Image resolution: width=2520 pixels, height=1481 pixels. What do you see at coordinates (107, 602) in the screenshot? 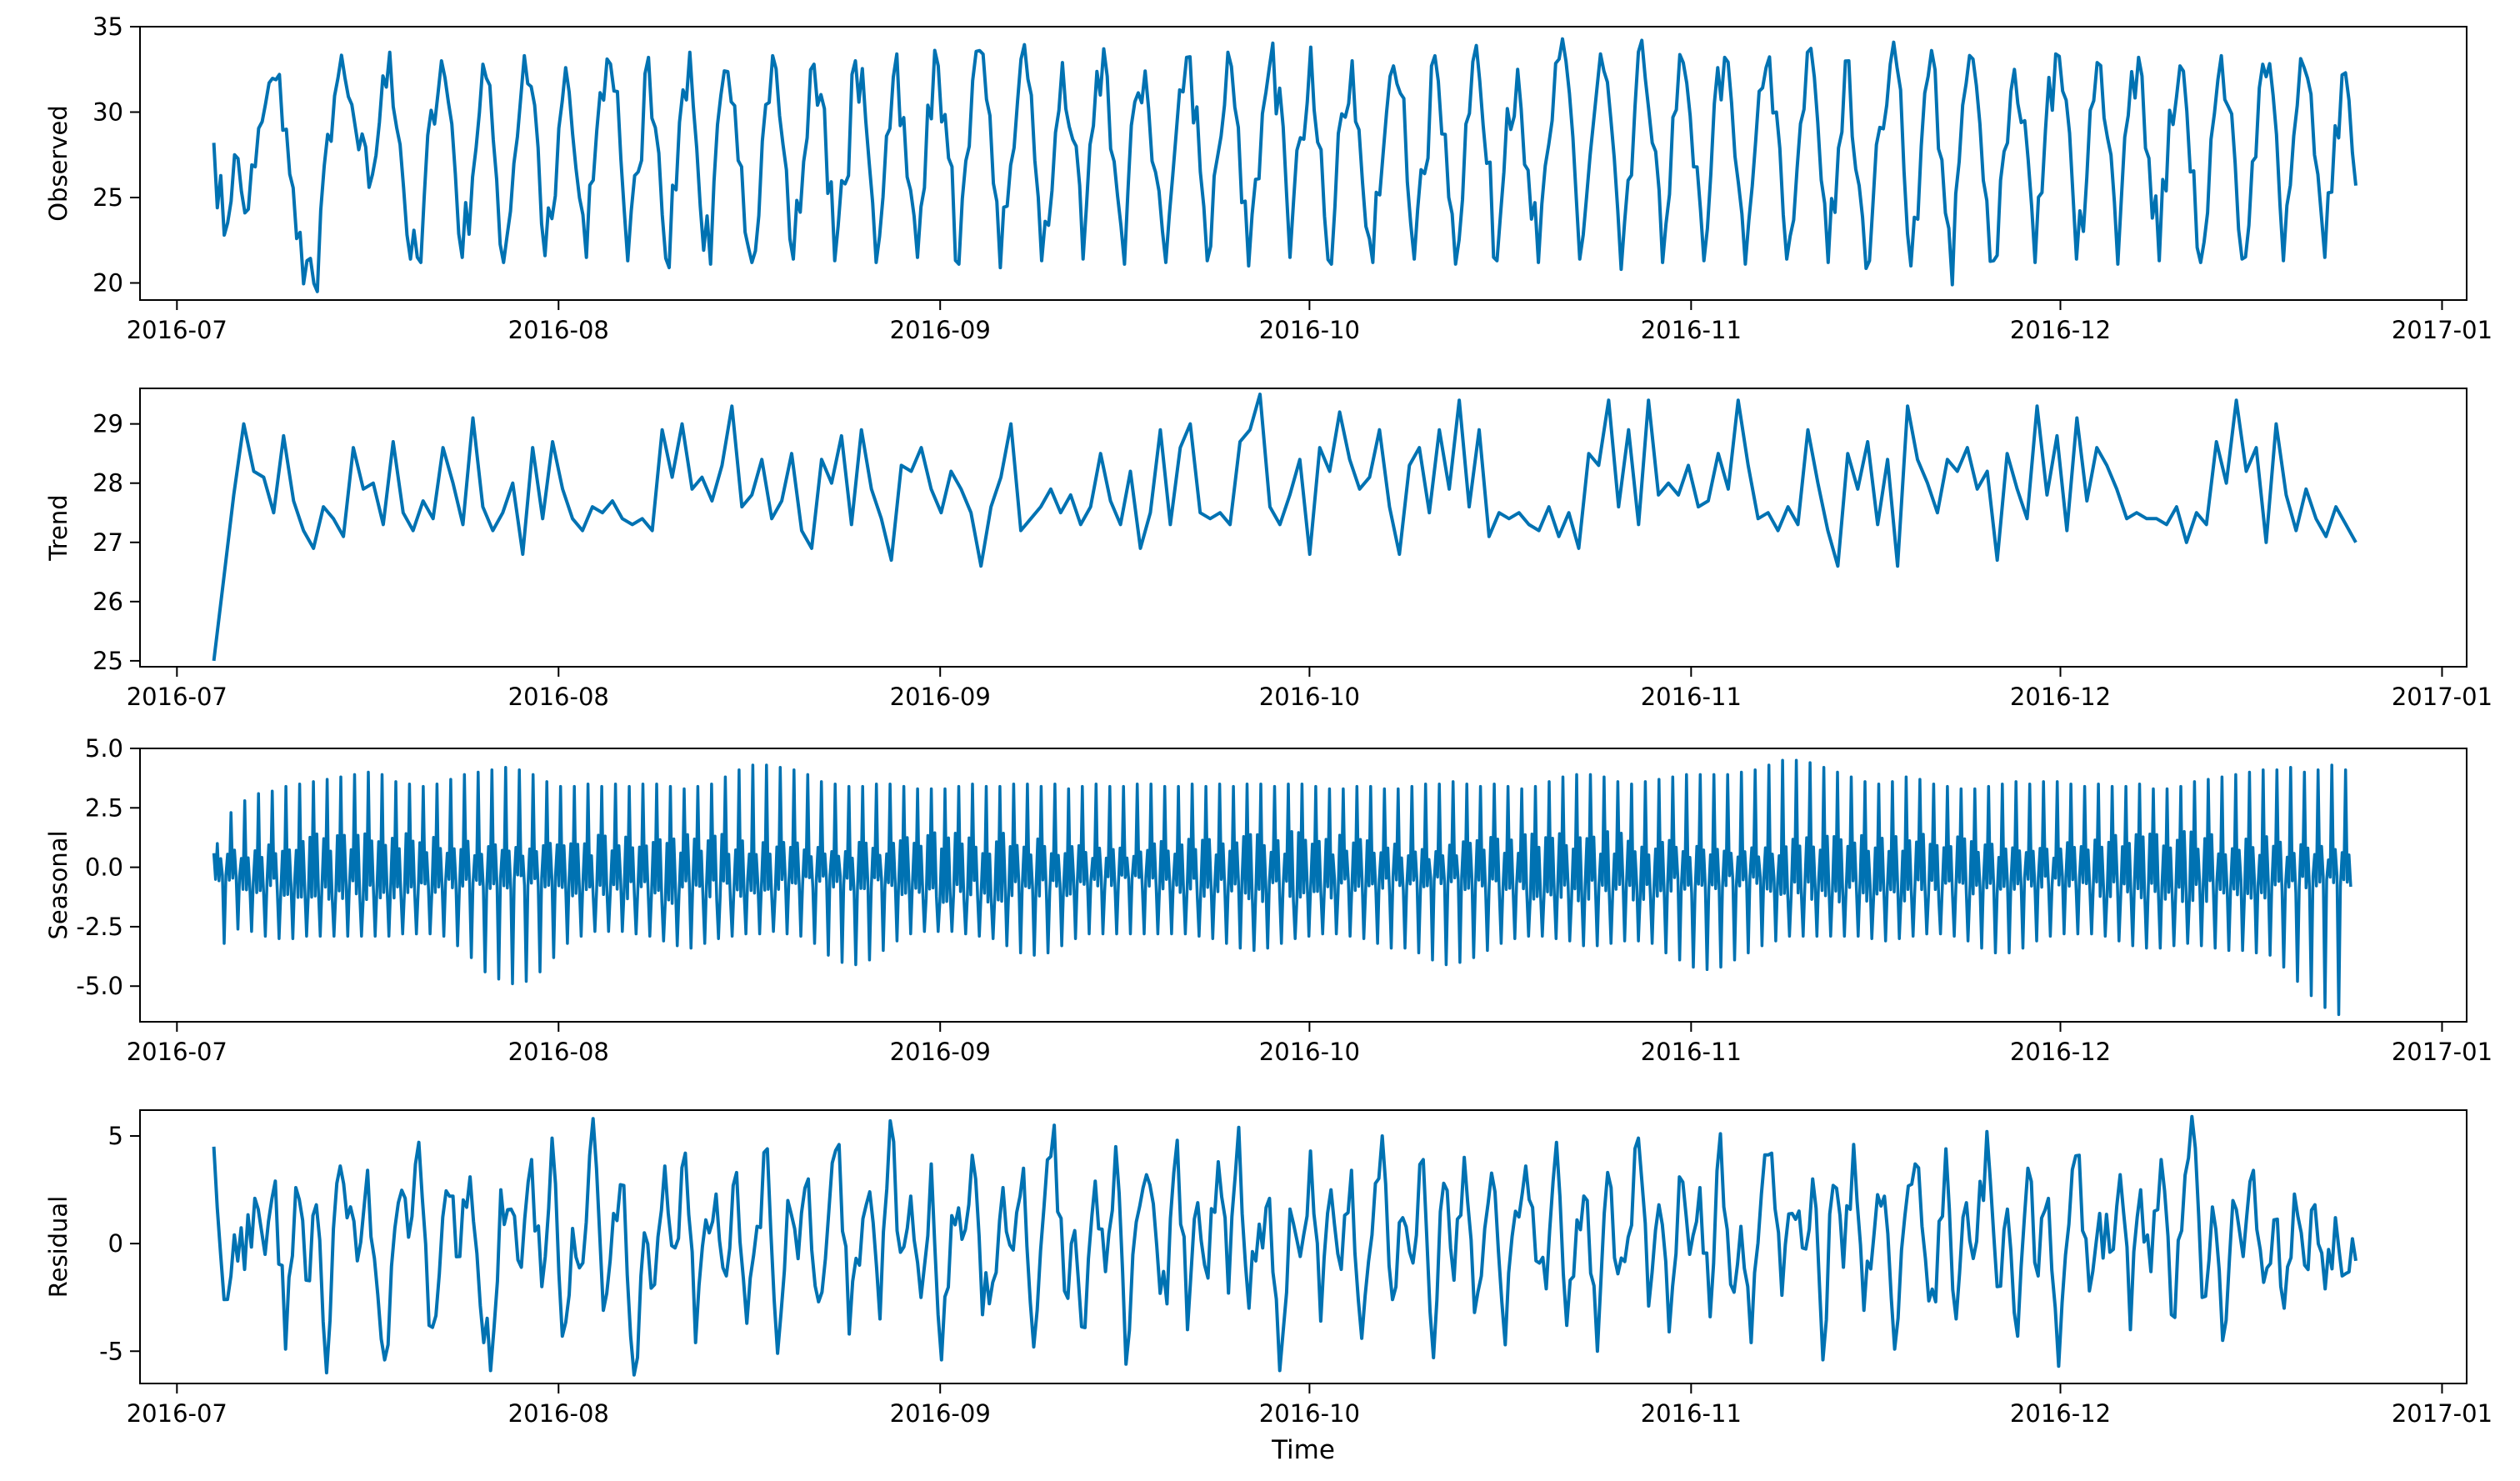
I see `y-tick-label: 26` at bounding box center [107, 602].